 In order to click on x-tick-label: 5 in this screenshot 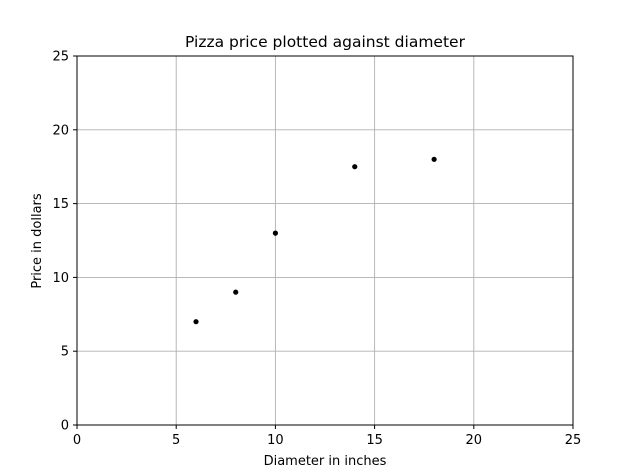, I will do `click(176, 440)`.